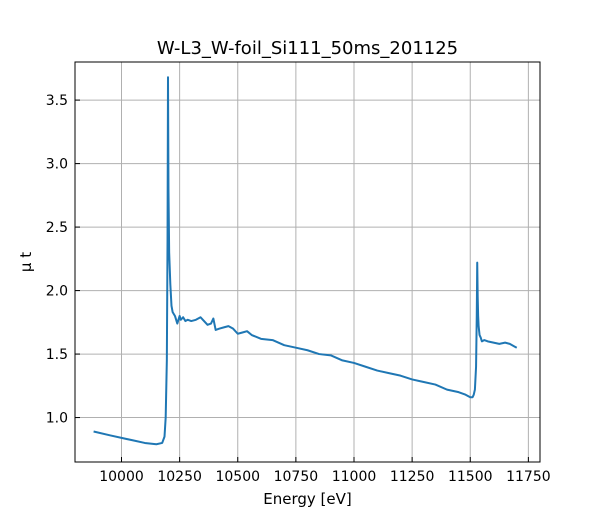 This screenshot has width=600, height=520. Describe the element at coordinates (528, 477) in the screenshot. I see `x-tick-label: 11750` at that location.